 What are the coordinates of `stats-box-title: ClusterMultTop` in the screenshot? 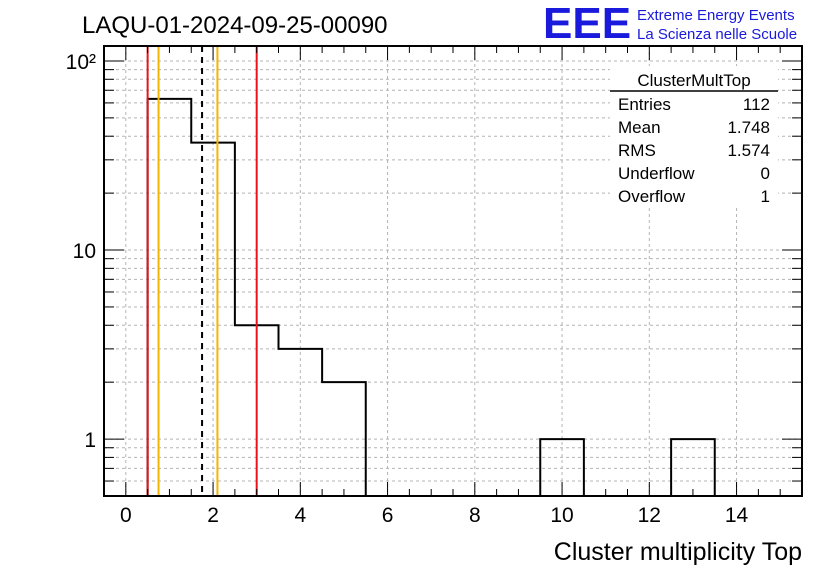 It's located at (693, 80).